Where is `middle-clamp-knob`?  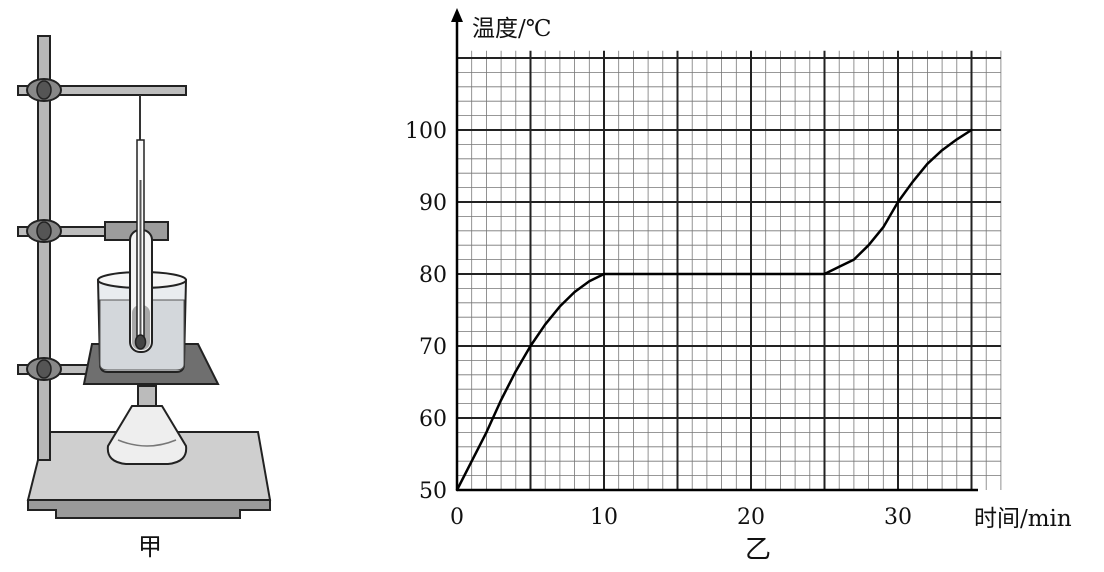
middle-clamp-knob is located at coordinates (44, 231).